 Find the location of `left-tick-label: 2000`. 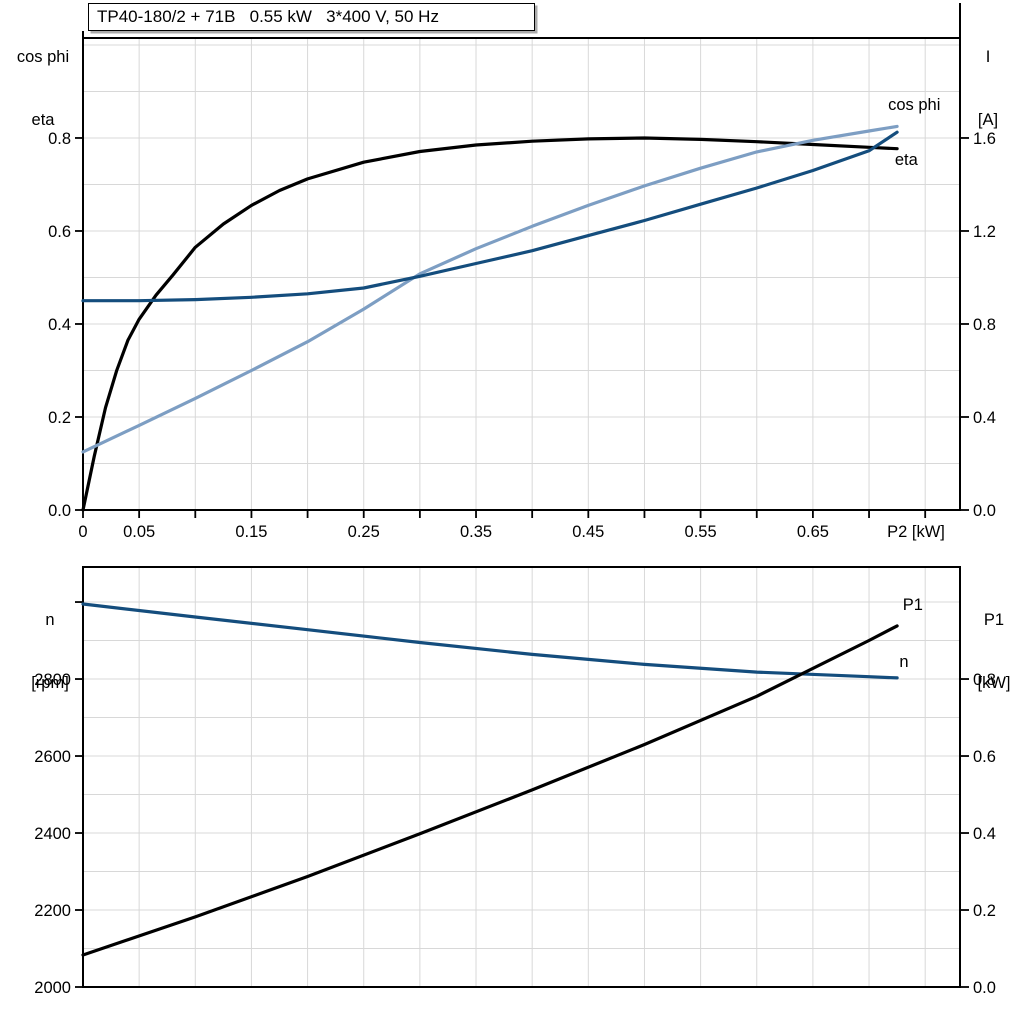

left-tick-label: 2000 is located at coordinates (52, 988).